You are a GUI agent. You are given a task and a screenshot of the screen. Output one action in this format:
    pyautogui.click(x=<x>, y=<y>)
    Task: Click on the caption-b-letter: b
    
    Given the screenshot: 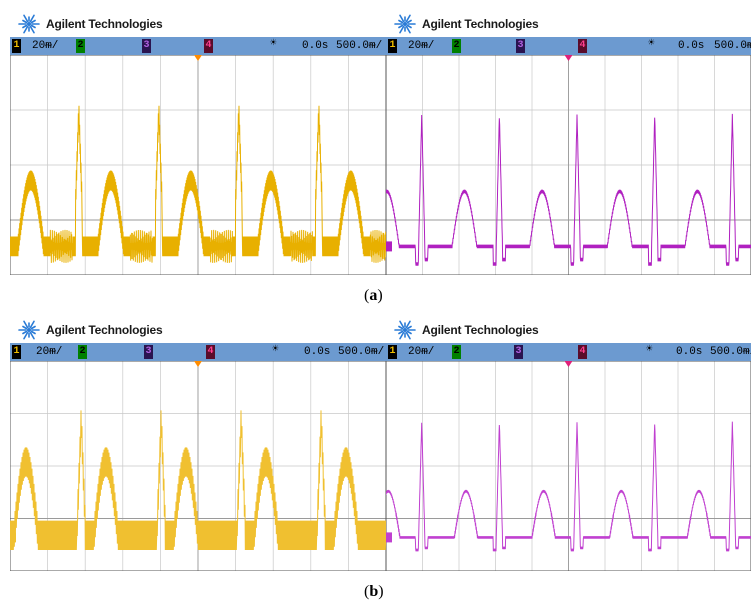 What is the action you would take?
    pyautogui.click(x=374, y=591)
    